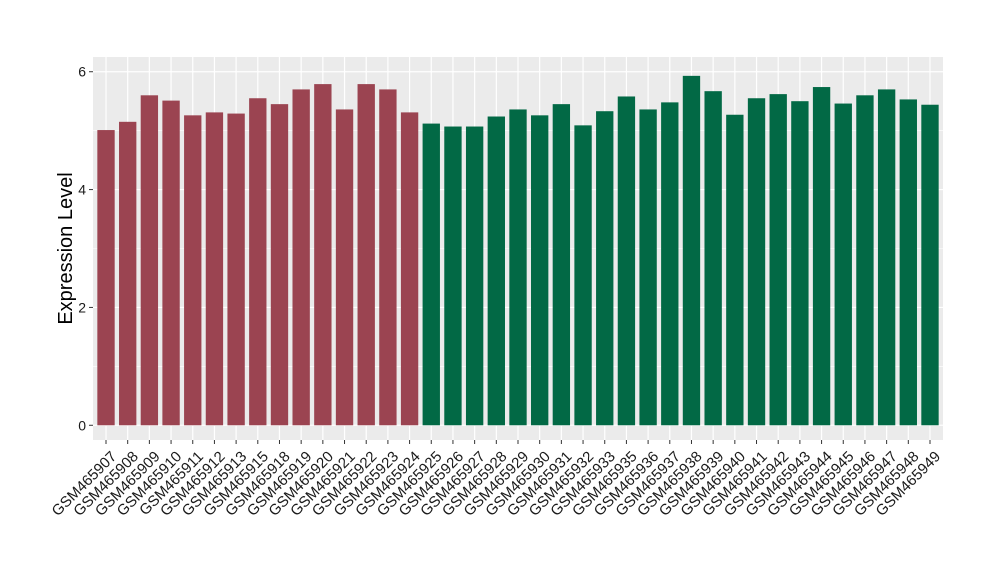 The image size is (1000, 585). I want to click on bar-GSM465942, so click(778, 260).